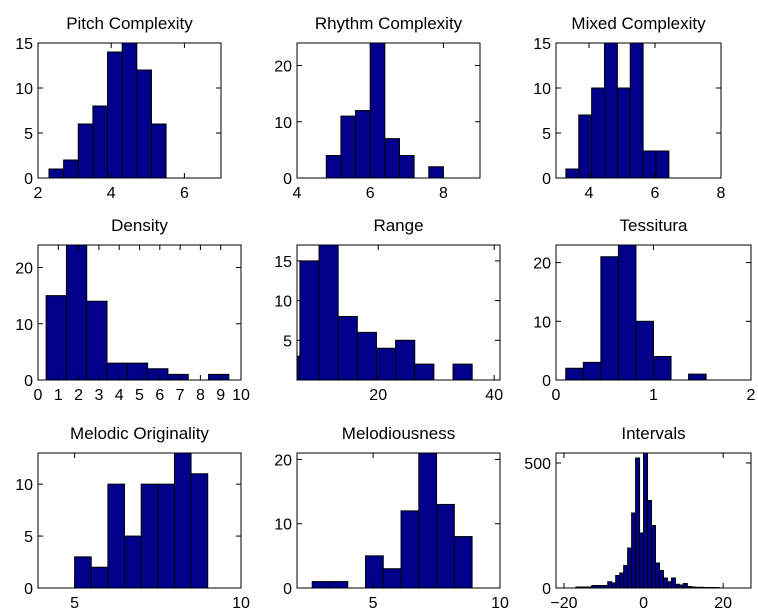 This screenshot has width=758, height=615. What do you see at coordinates (139, 433) in the screenshot?
I see `panel-title: Melodic Originality` at bounding box center [139, 433].